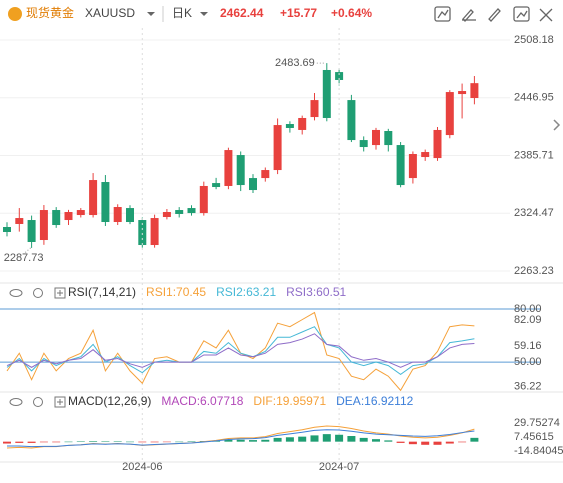 This screenshot has width=563, height=483. What do you see at coordinates (176, 292) in the screenshot?
I see `legend-entry: RSI1:70.45` at bounding box center [176, 292].